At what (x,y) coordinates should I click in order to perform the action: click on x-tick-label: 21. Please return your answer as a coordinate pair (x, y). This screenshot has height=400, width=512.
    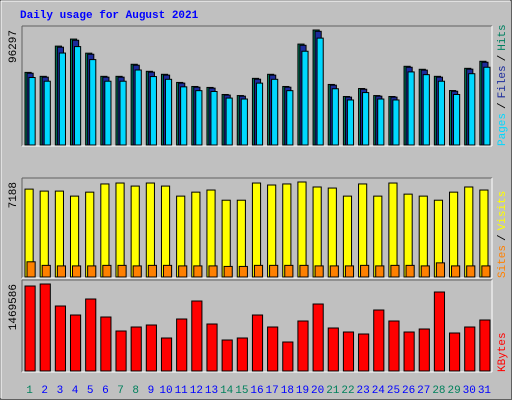
    Looking at the image, I should click on (333, 391).